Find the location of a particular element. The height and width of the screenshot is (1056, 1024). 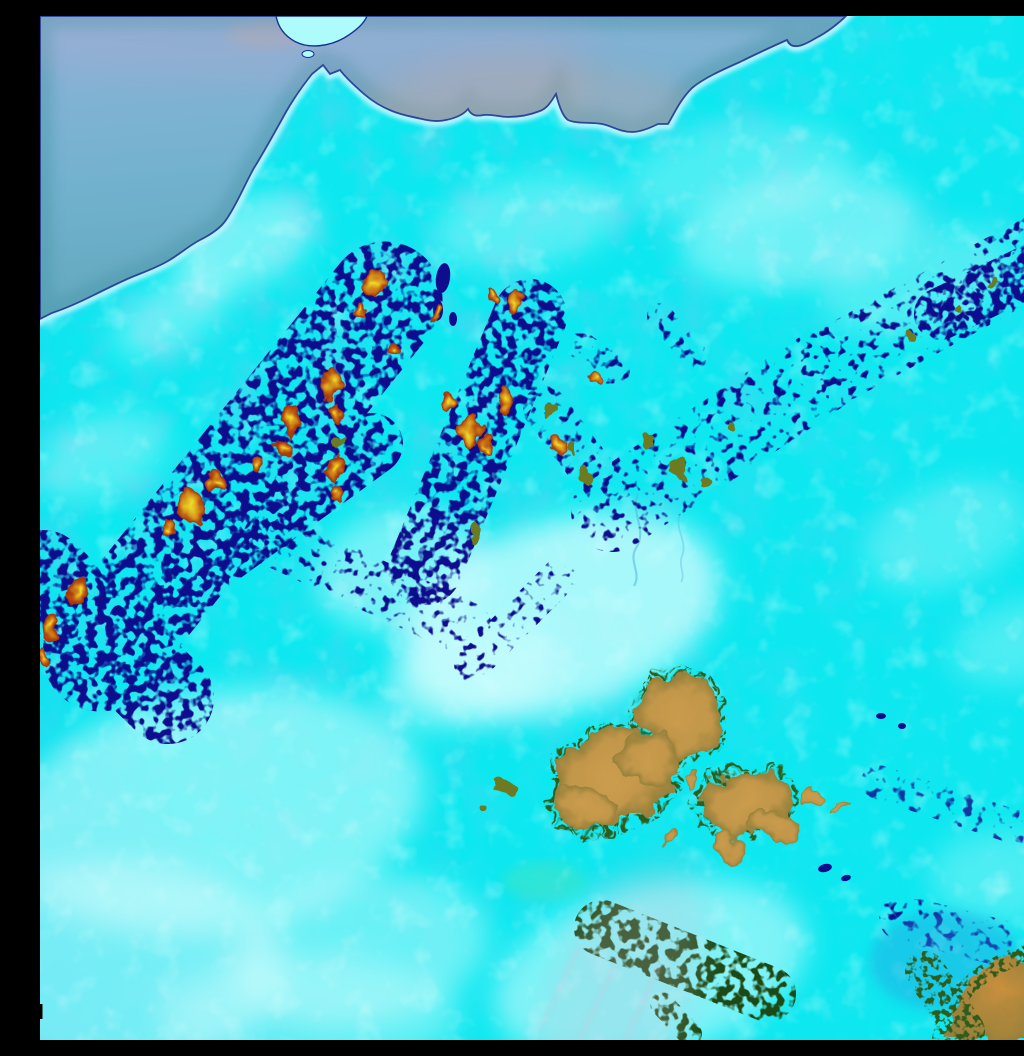

islet is located at coordinates (308, 54).